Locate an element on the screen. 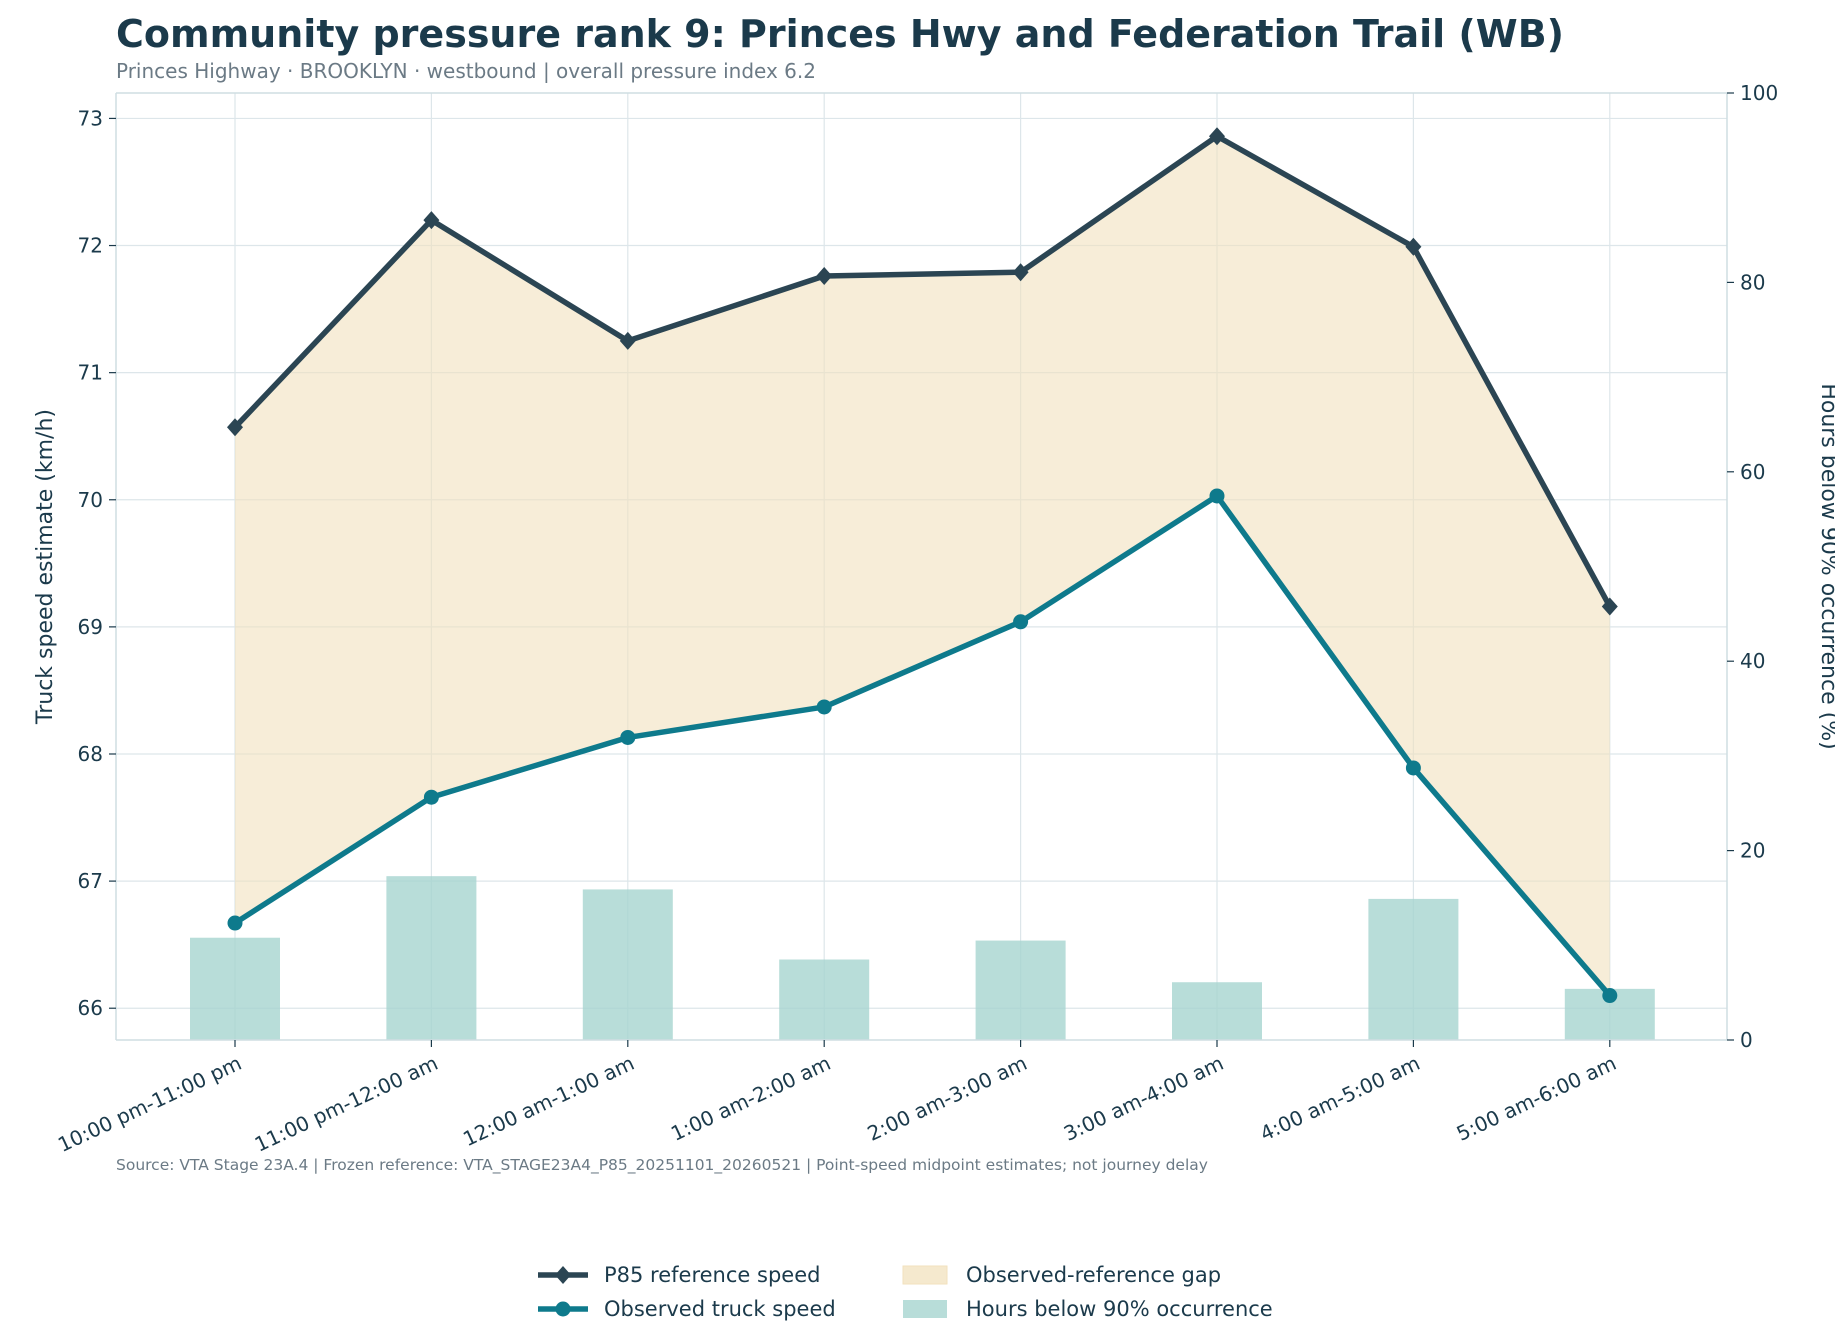 This screenshot has height=1344, width=1835. x-tick-label: 4:00 am-5:00 am is located at coordinates (1339, 1098).